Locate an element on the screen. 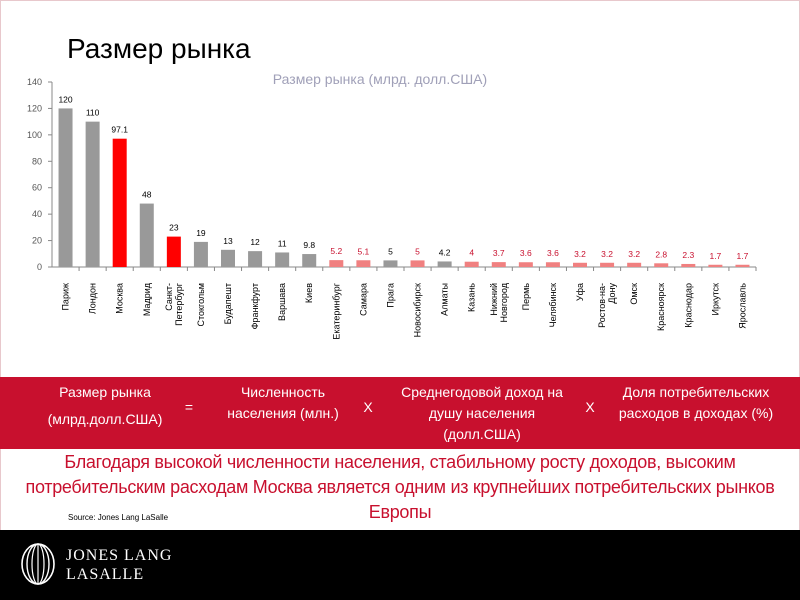 This screenshot has height=600, width=800. formula-times-2: X is located at coordinates (590, 407).